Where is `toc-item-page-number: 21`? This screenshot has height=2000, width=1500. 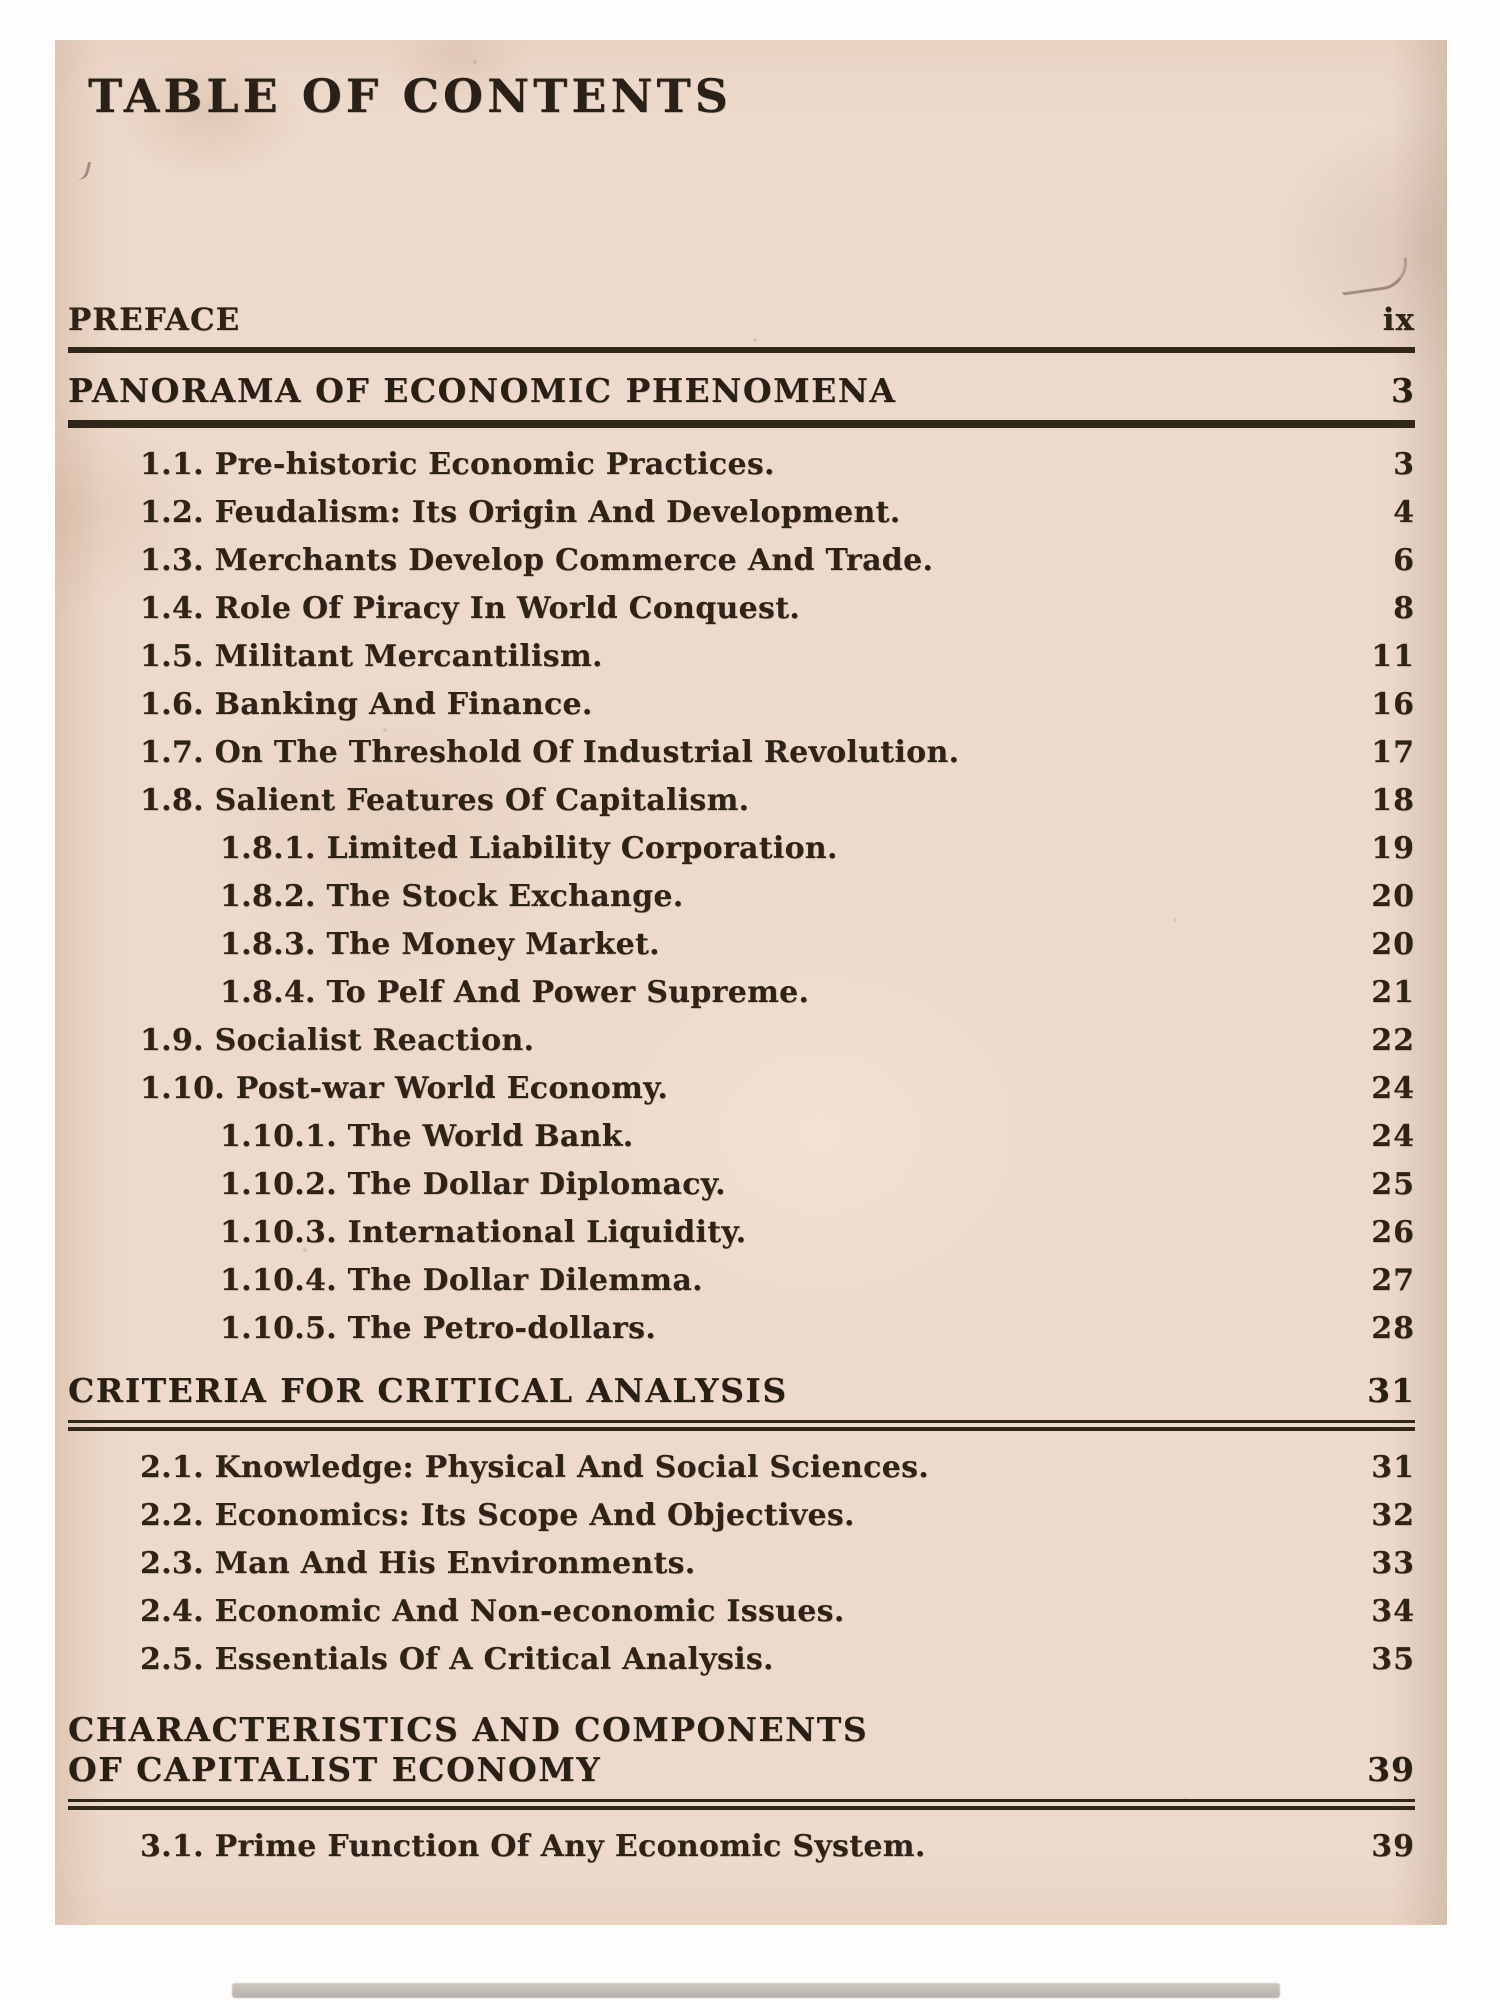
toc-item-page-number: 21 is located at coordinates (1393, 992).